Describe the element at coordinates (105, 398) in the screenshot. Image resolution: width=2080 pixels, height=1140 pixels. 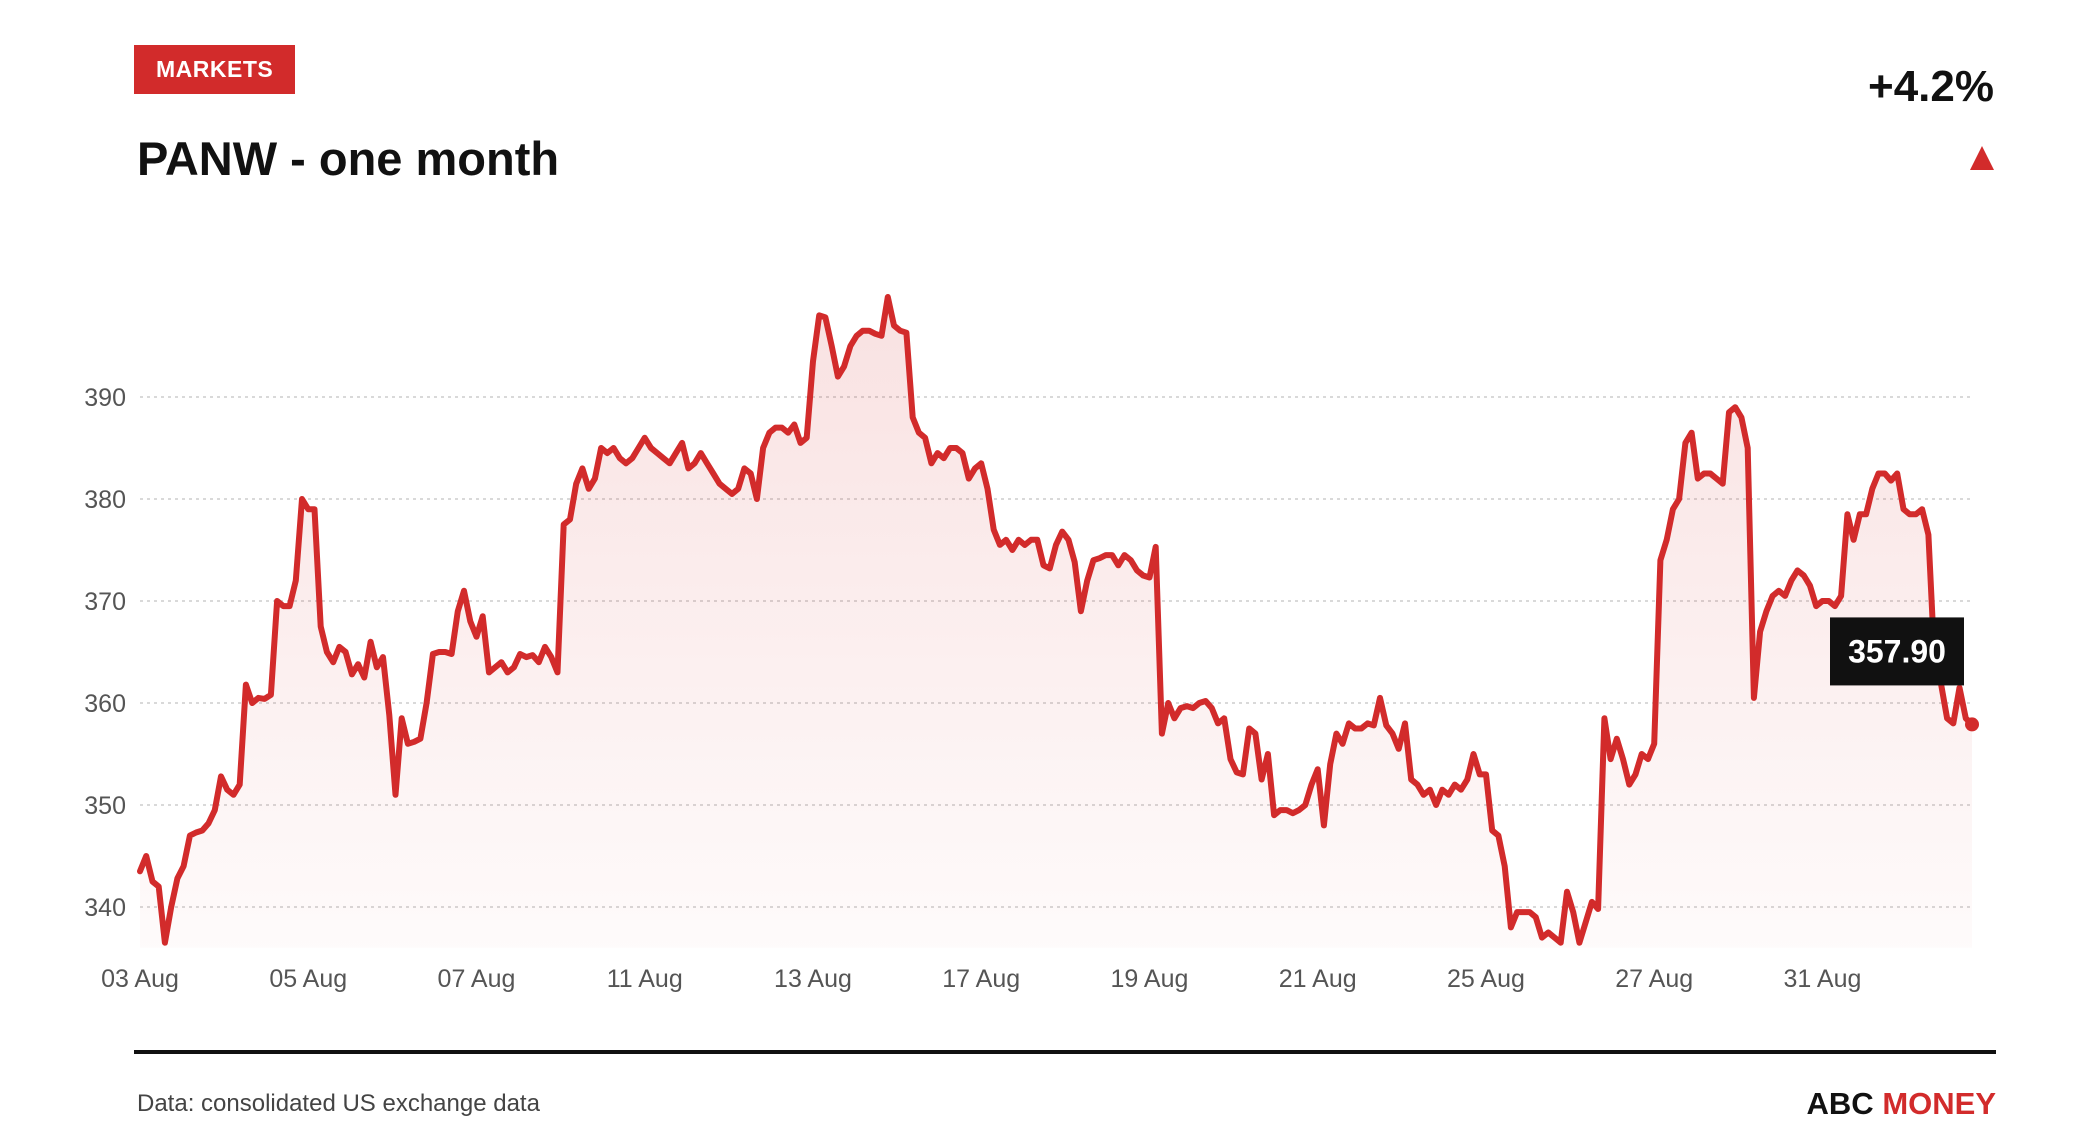
I see `y-tick-label: 390` at that location.